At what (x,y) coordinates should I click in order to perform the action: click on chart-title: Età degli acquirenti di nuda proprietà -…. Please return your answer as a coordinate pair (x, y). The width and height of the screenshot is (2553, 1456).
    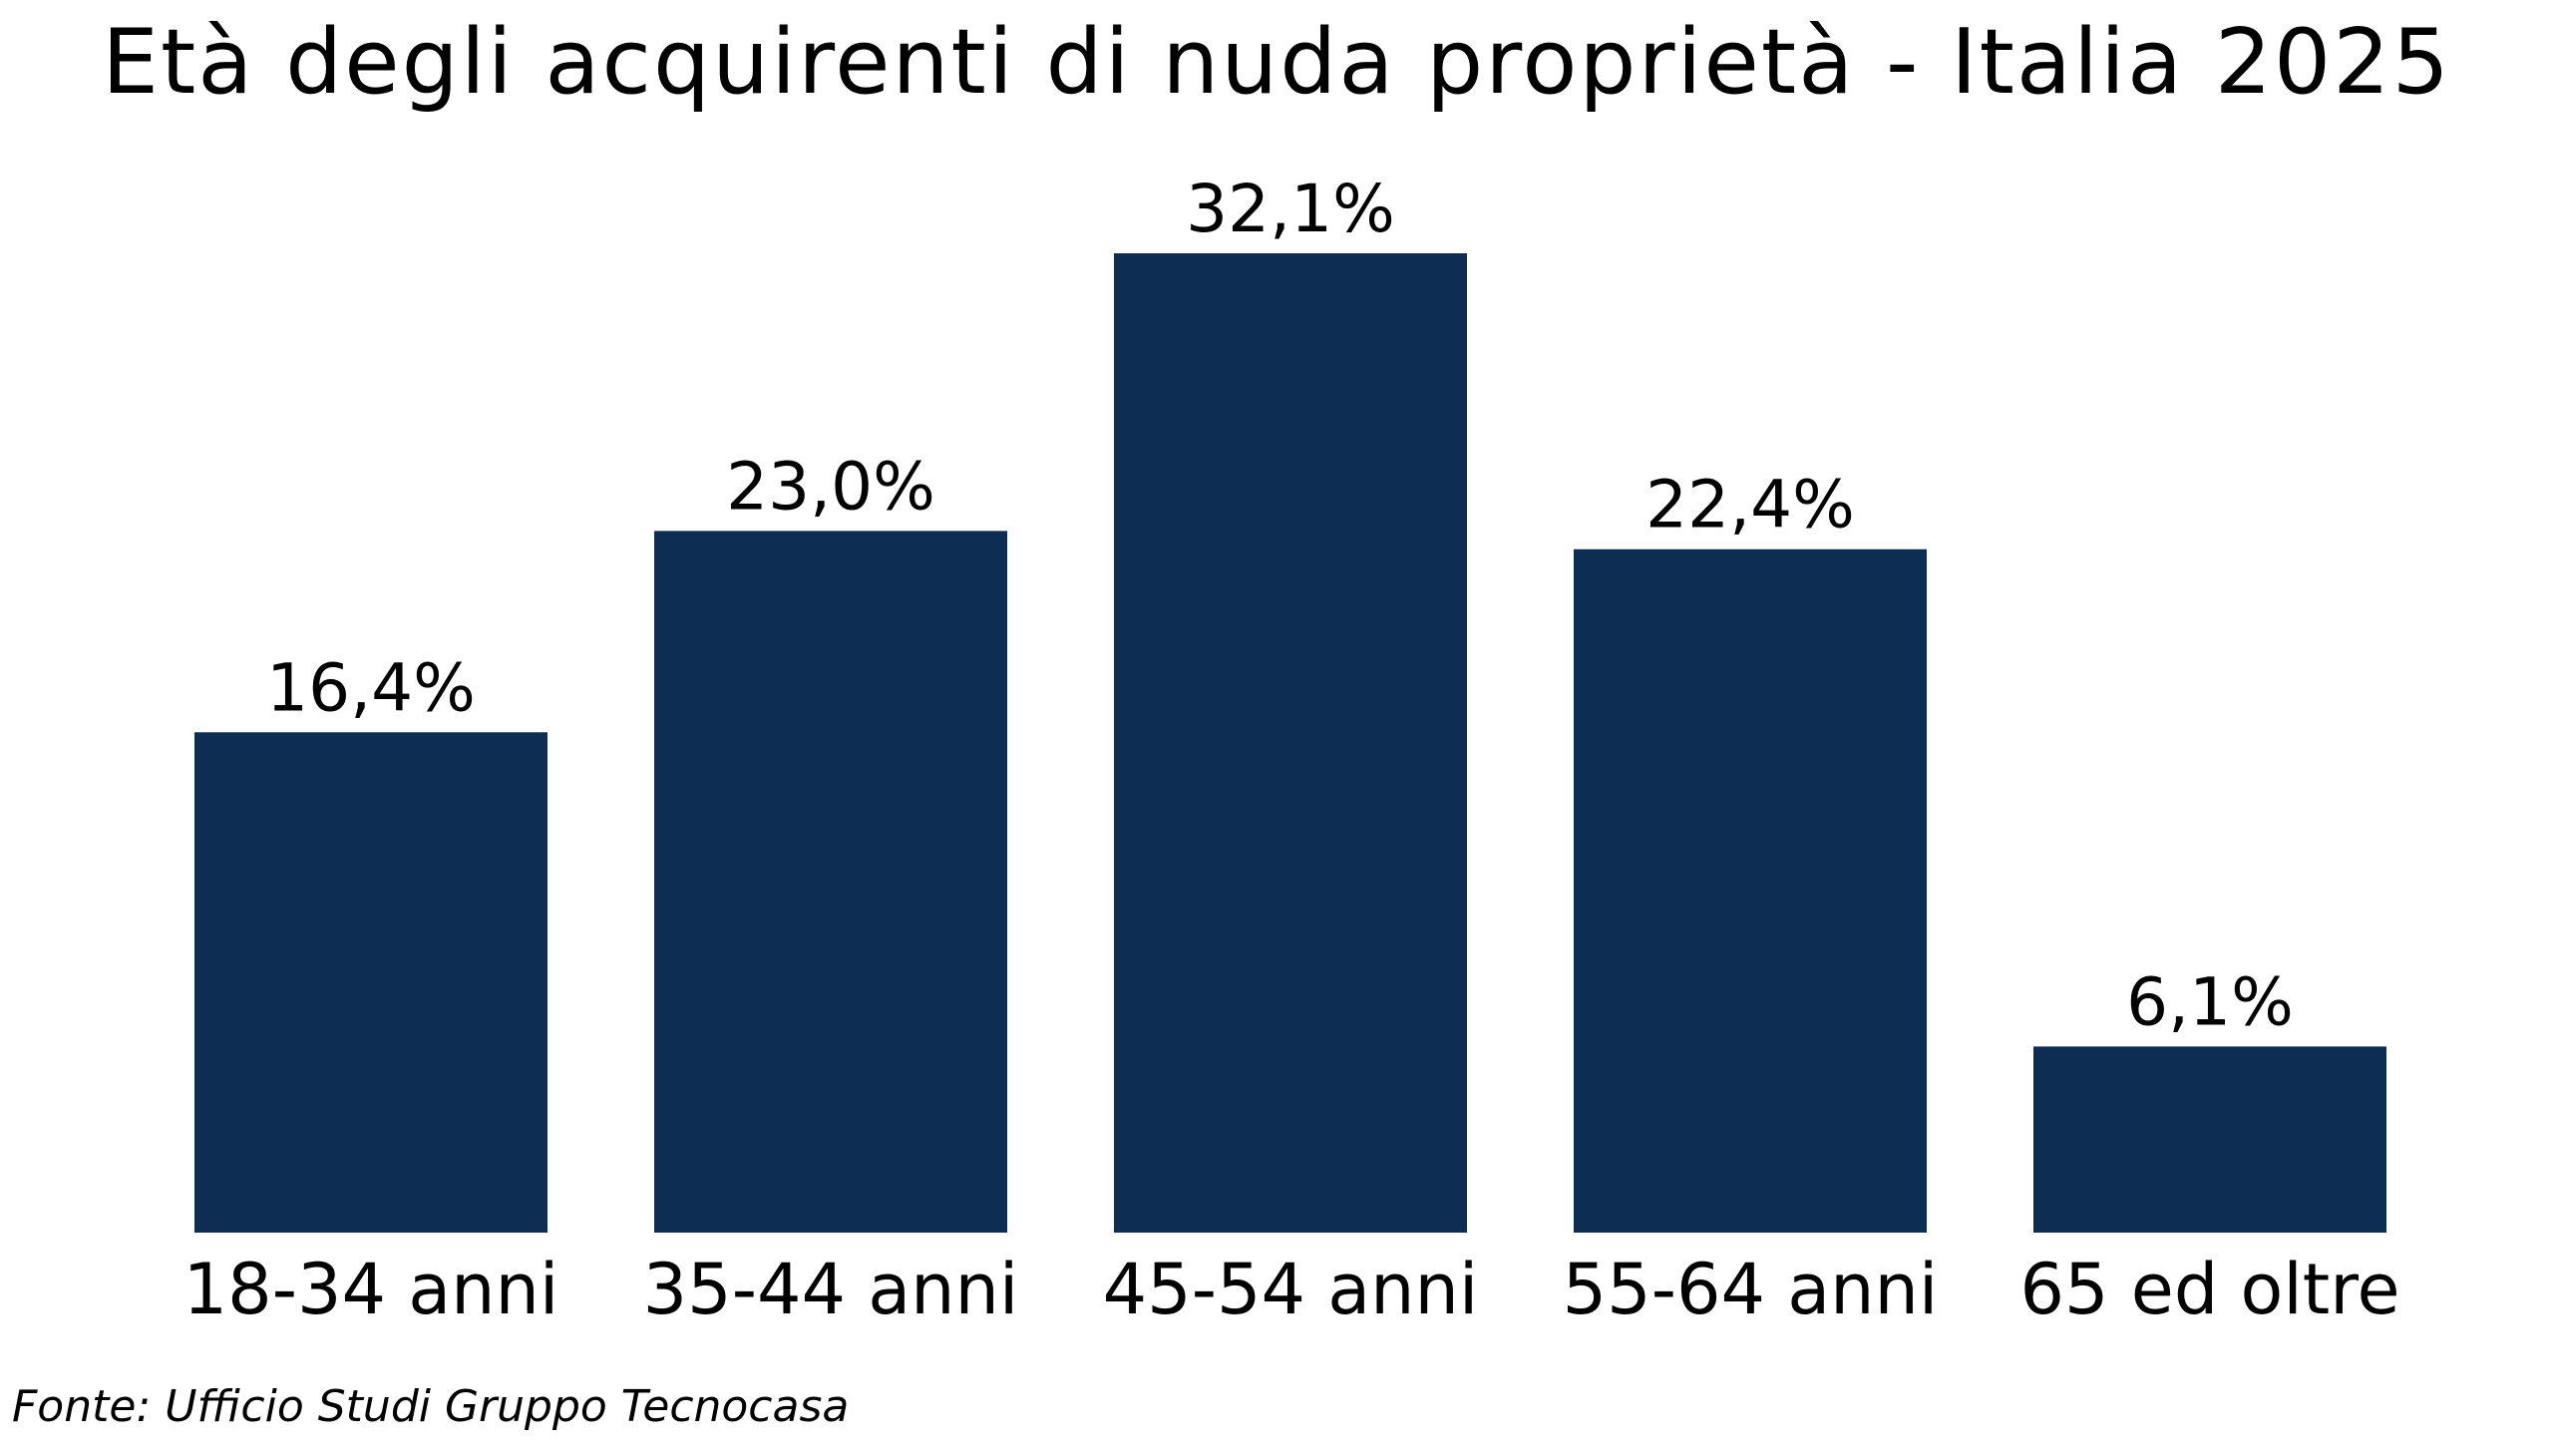
    Looking at the image, I should click on (1276, 62).